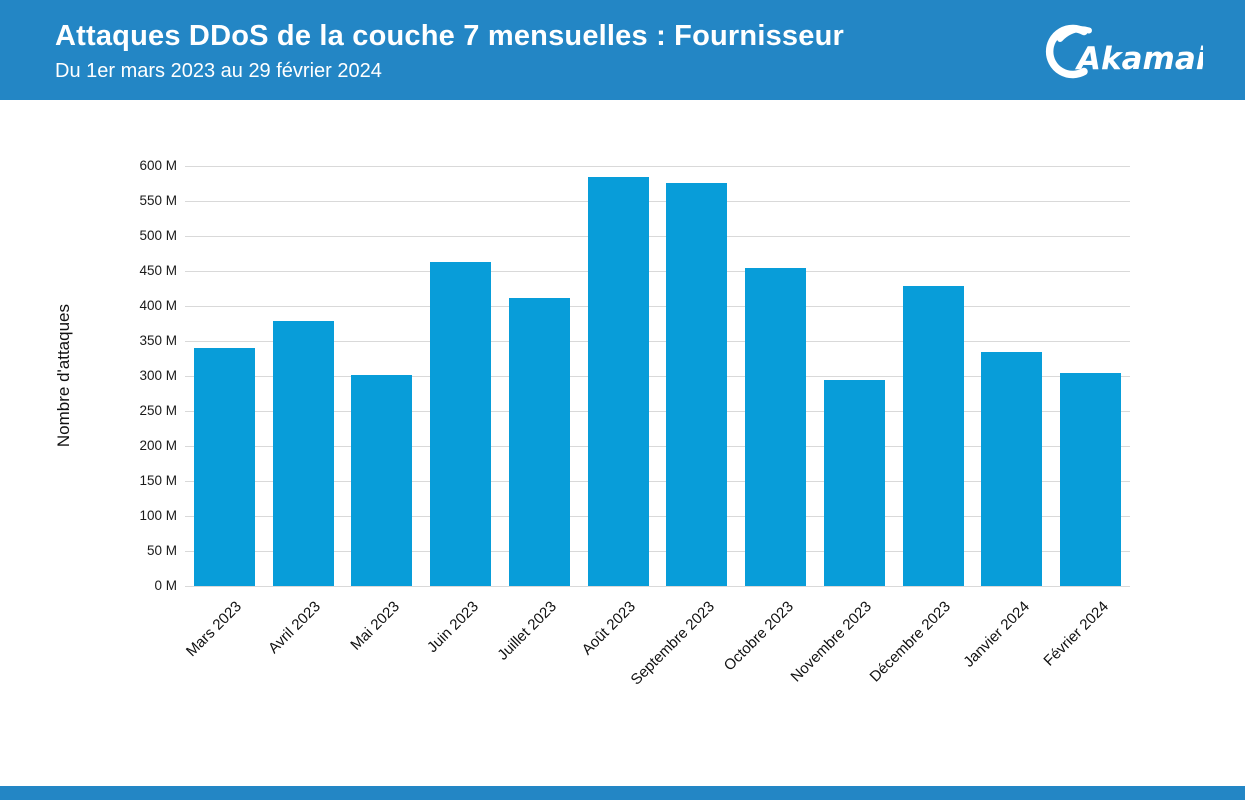 This screenshot has height=800, width=1245. What do you see at coordinates (214, 629) in the screenshot?
I see `x-tick-label: Mars 2023` at bounding box center [214, 629].